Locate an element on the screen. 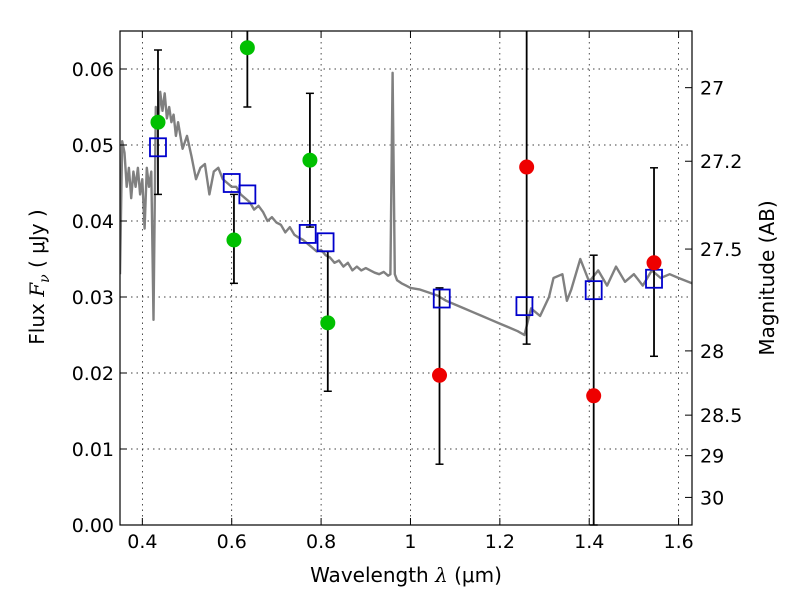 The image size is (800, 600). mag-tick-label: 27 is located at coordinates (712, 89).